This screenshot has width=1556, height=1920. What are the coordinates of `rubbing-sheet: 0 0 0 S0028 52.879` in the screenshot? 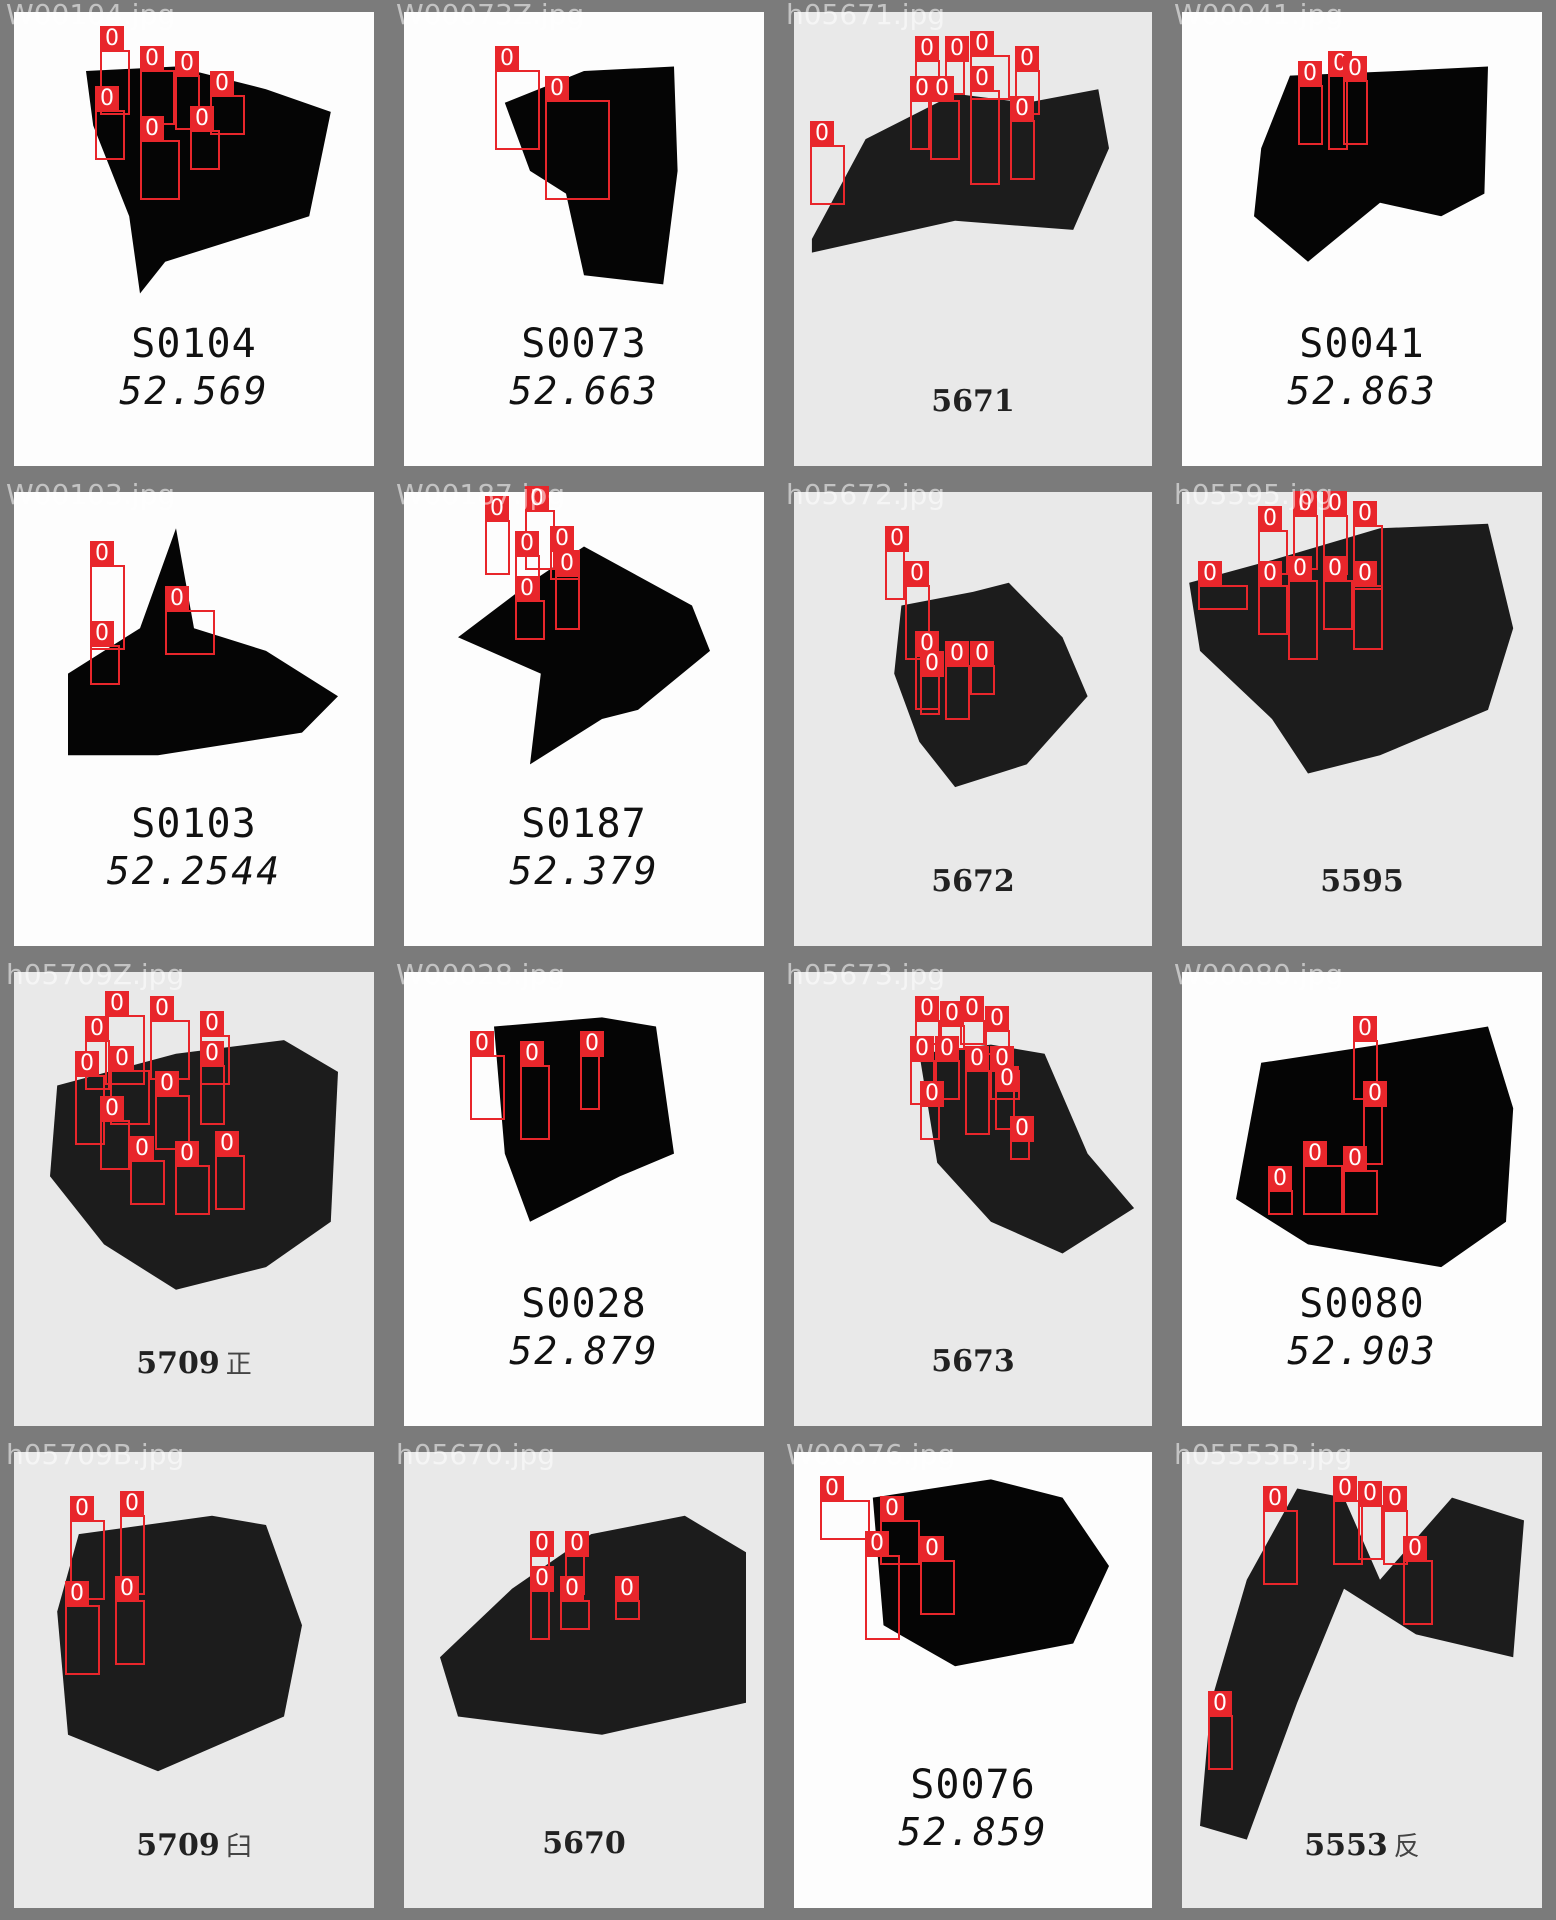 It's located at (584, 1199).